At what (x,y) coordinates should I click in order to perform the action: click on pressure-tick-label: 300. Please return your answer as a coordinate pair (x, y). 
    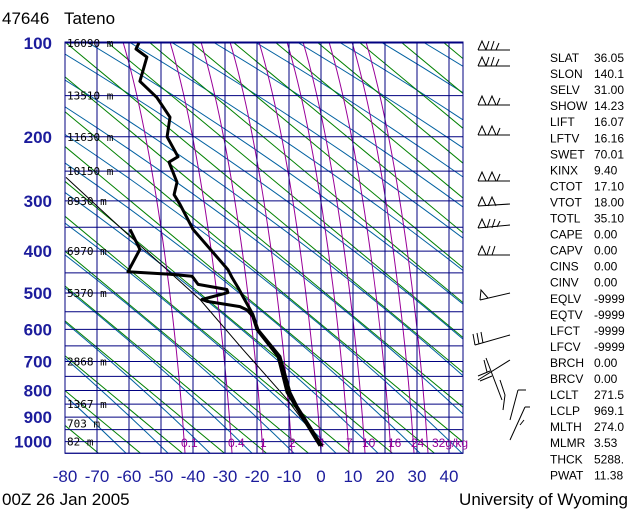
    Looking at the image, I should click on (38, 201).